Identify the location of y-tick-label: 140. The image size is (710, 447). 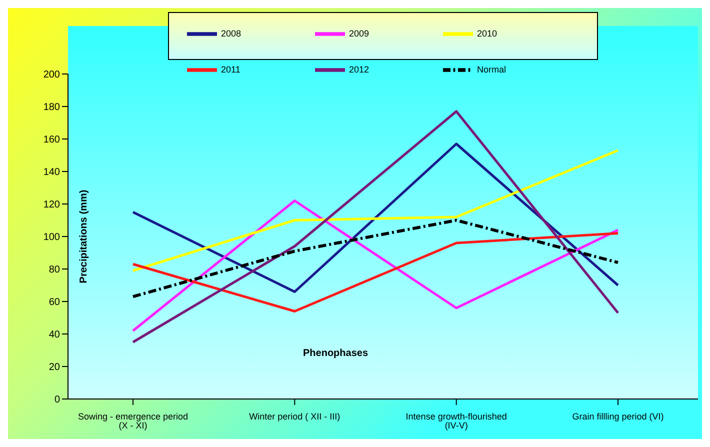
(51, 172).